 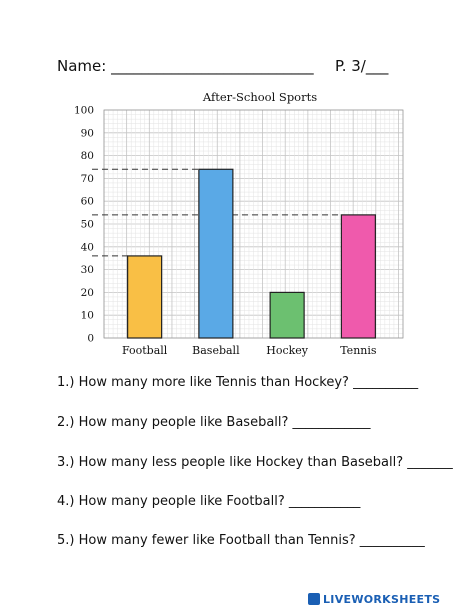 I want to click on page-number-label: P. 3/___, so click(x=362, y=66).